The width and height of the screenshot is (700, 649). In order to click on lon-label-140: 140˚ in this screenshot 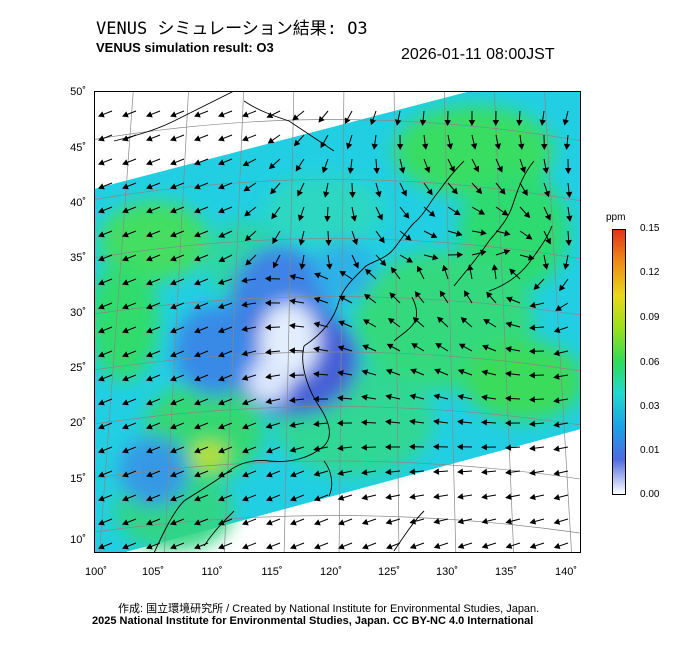, I will do `click(566, 572)`.